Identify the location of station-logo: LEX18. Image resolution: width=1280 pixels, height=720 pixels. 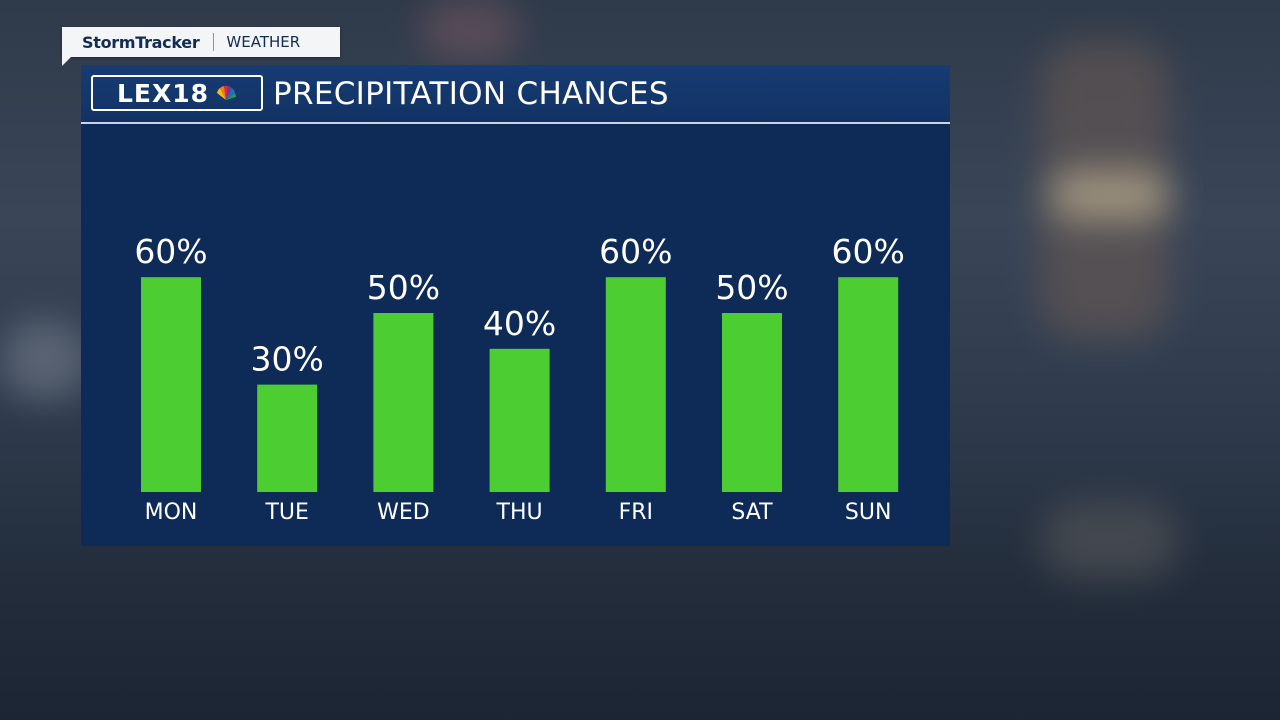
(177, 93).